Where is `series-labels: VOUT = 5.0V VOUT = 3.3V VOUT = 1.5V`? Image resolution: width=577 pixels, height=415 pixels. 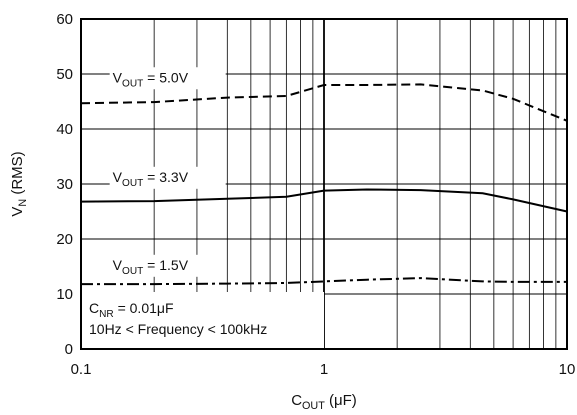 series-labels: VOUT = 5.0V VOUT = 3.3V VOUT = 1.5V is located at coordinates (167, 172).